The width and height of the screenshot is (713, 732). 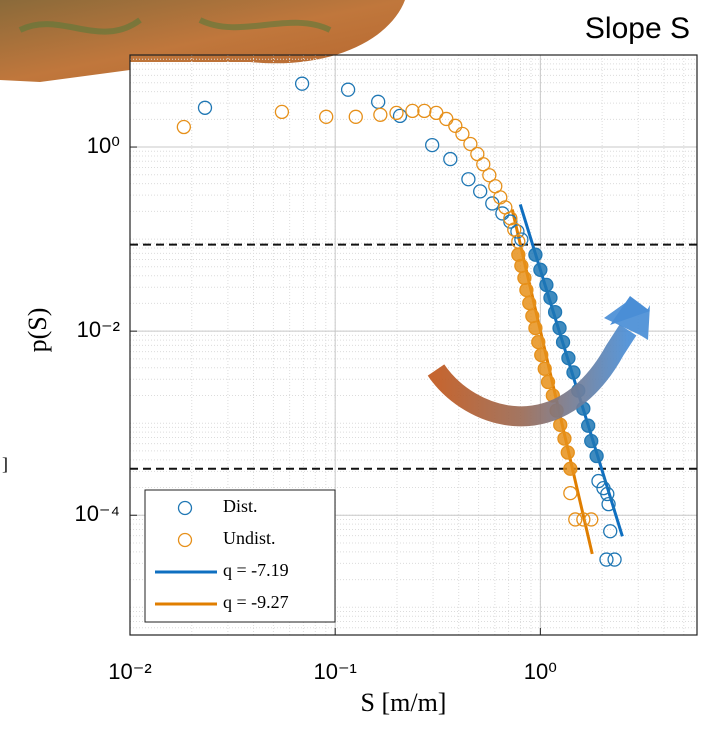 I want to click on legend-label: q = -7.19, so click(x=256, y=570).